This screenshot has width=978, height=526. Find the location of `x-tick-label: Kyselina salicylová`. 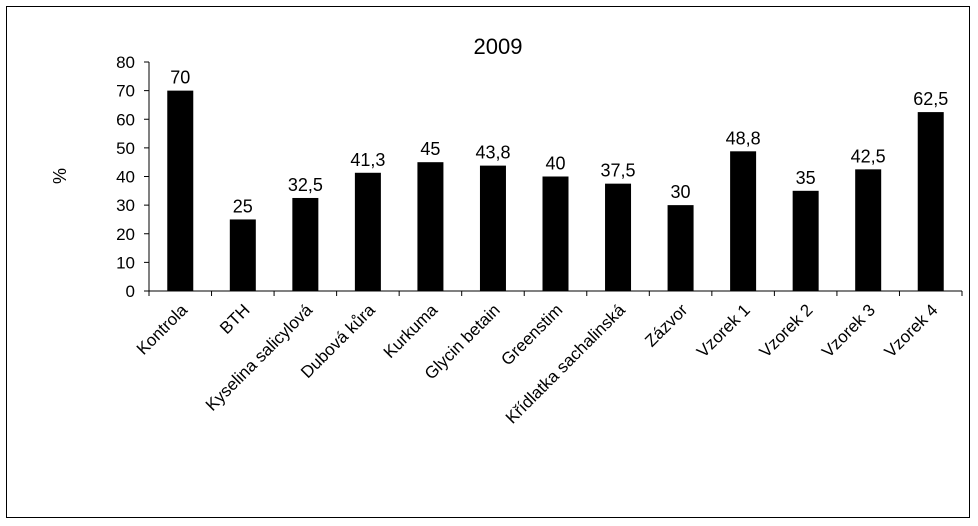

x-tick-label: Kyselina salicylová is located at coordinates (259, 357).